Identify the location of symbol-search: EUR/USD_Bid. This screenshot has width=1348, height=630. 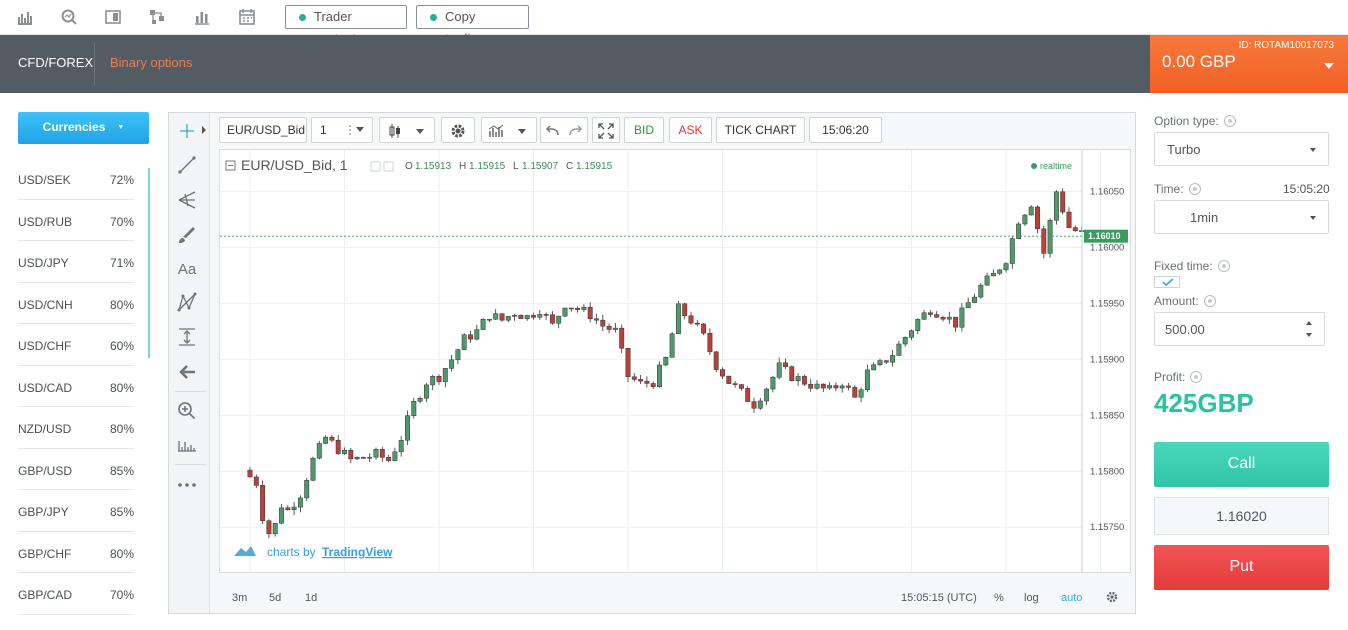
(263, 130).